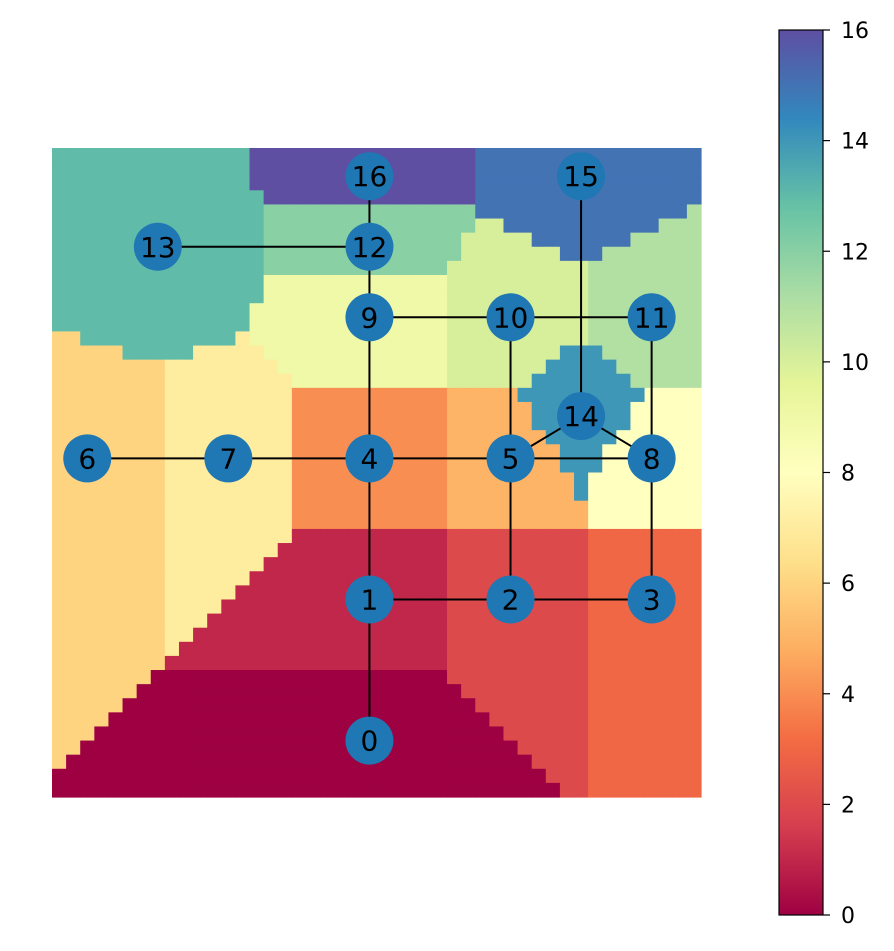 The width and height of the screenshot is (894, 951). I want to click on graph-node-16: 16, so click(369, 176).